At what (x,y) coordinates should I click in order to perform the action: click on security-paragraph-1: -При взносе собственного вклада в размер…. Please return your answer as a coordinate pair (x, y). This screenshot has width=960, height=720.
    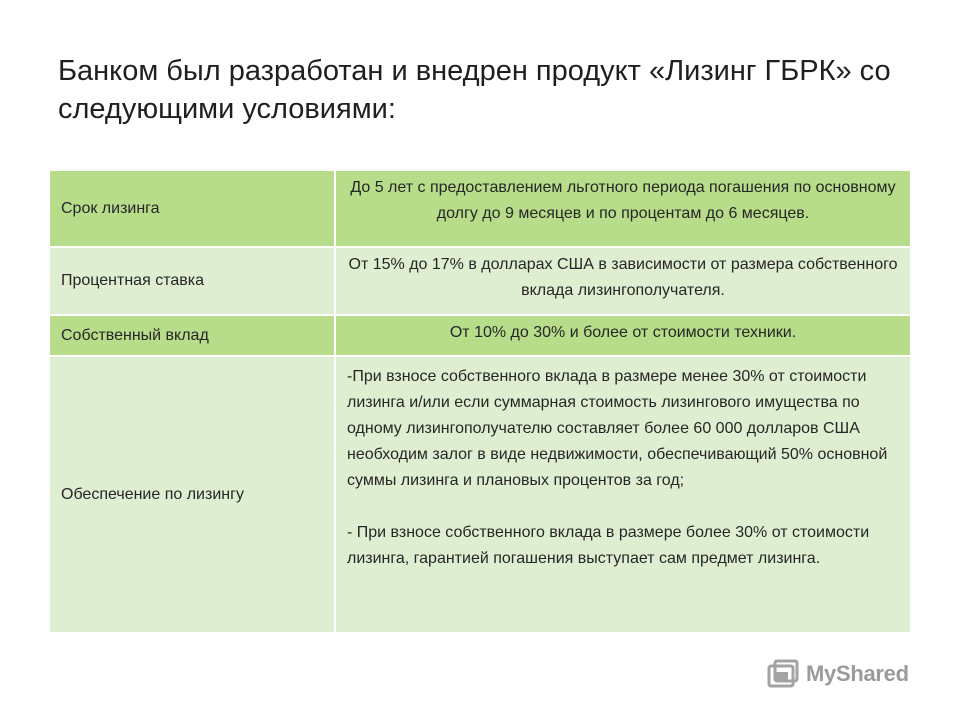
    Looking at the image, I should click on (617, 428).